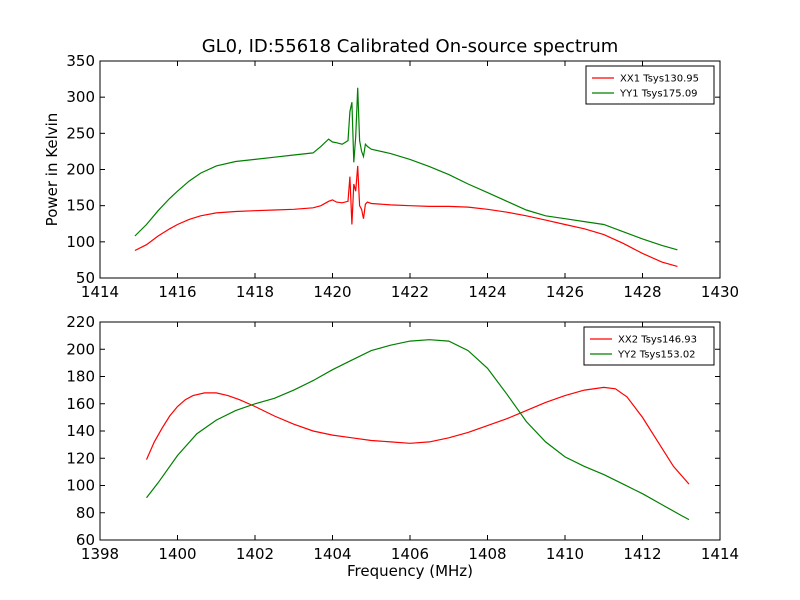 The height and width of the screenshot is (600, 800). I want to click on y-tick-label: 160, so click(80, 404).